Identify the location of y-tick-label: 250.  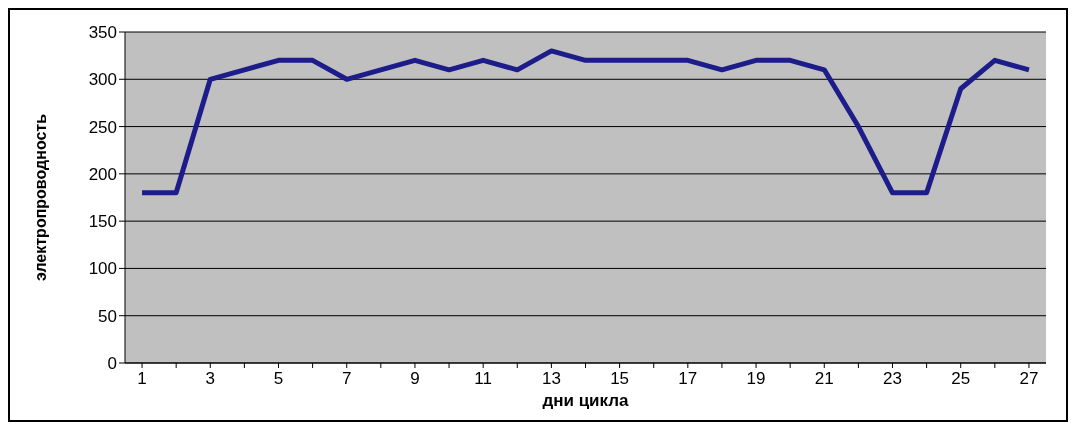
(102, 127).